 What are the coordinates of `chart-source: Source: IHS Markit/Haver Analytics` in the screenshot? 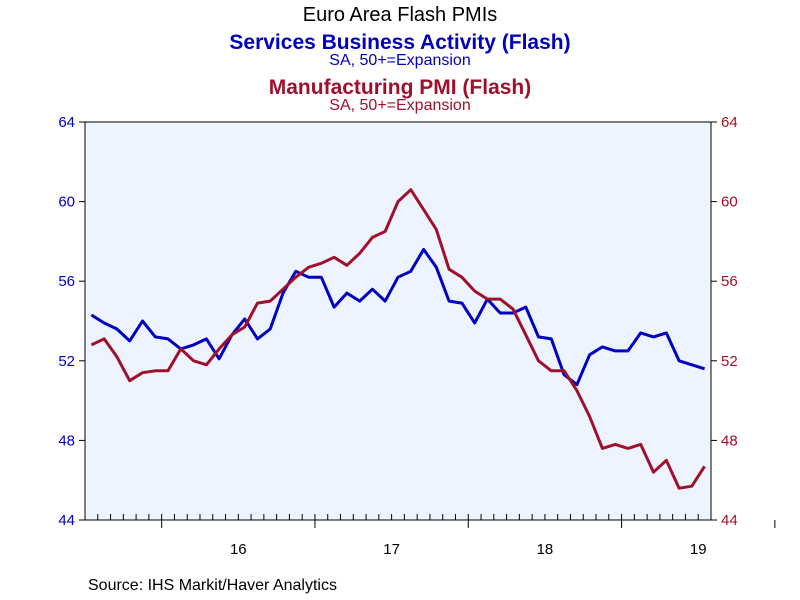 It's located at (212, 585).